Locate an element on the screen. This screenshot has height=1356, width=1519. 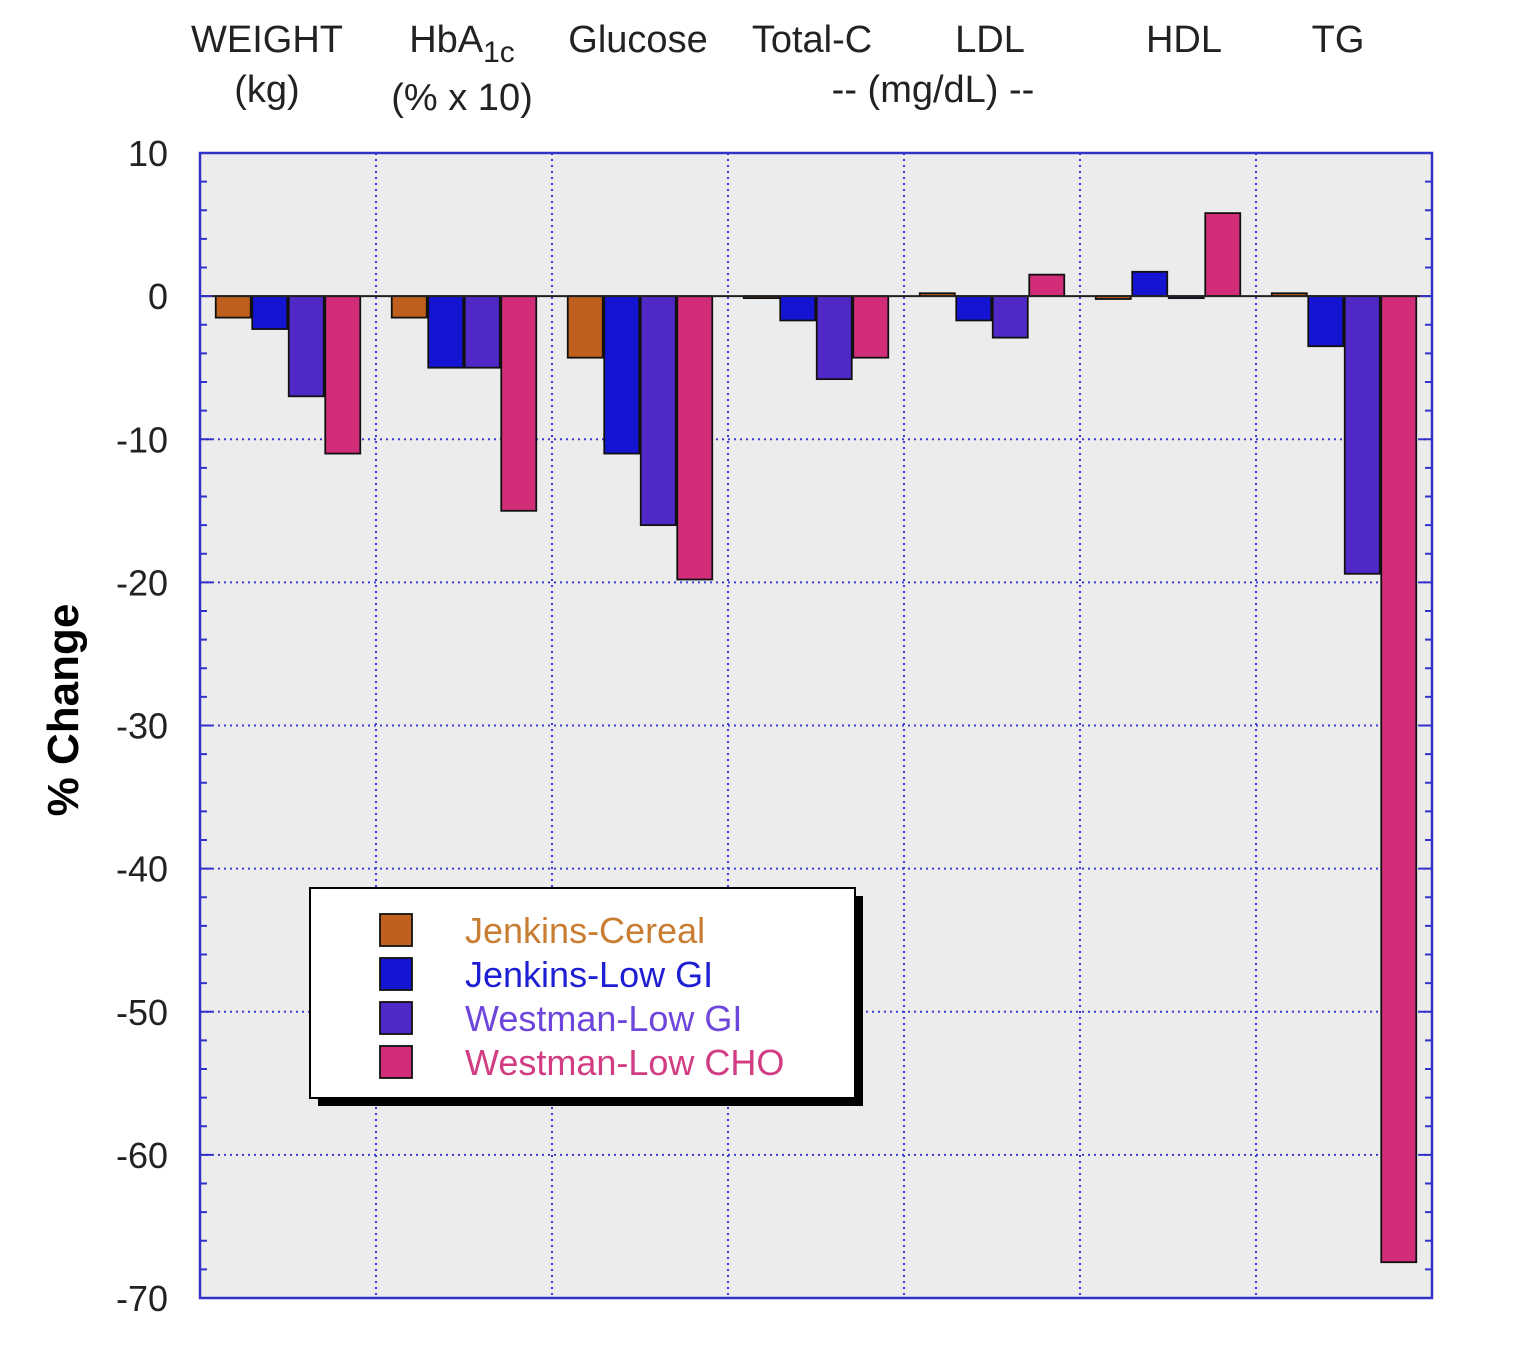
category-label-total-c: Total-C is located at coordinates (812, 40).